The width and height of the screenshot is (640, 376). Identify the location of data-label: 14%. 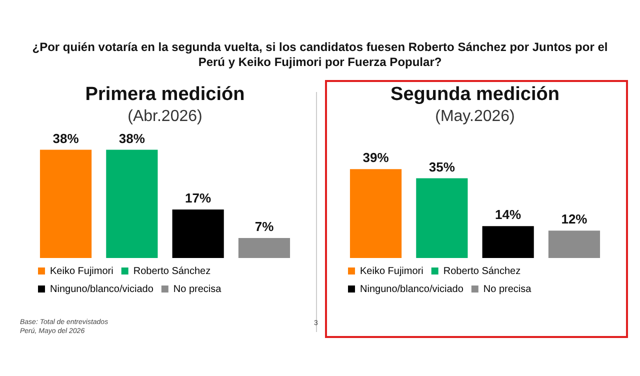
(508, 214).